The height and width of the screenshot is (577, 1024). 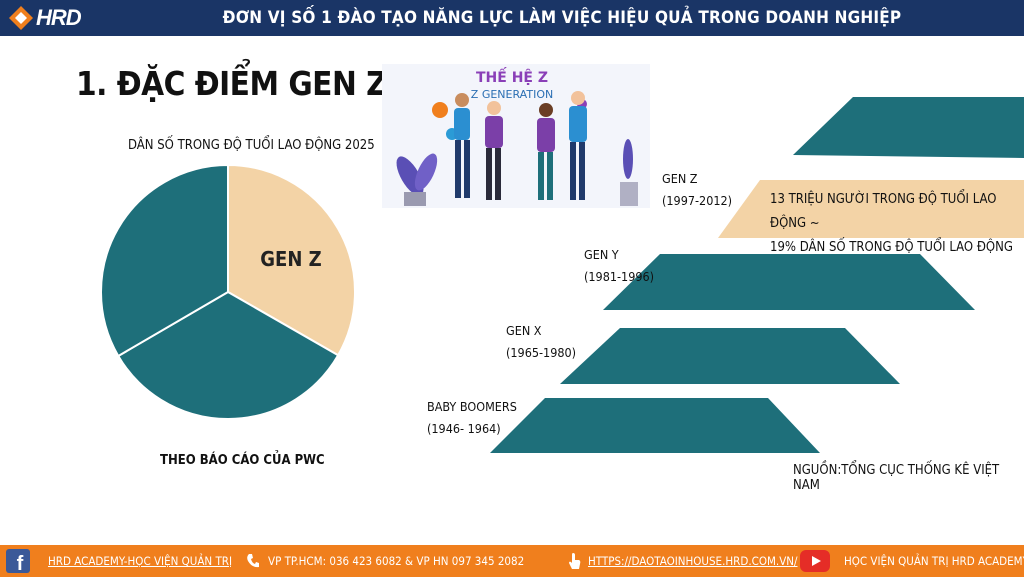 I want to click on gen-label-gen-y: GEN Y (1981-1996), so click(x=619, y=266).